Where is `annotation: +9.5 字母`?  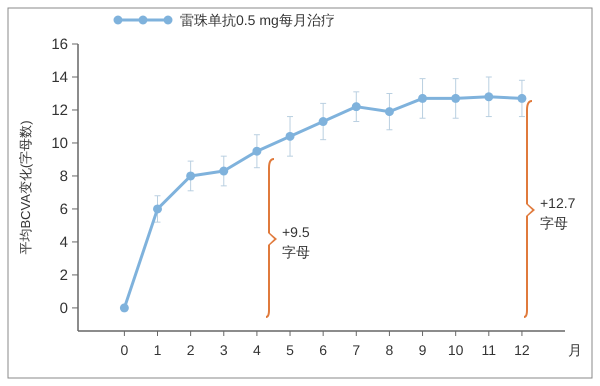 annotation: +9.5 字母 is located at coordinates (296, 242).